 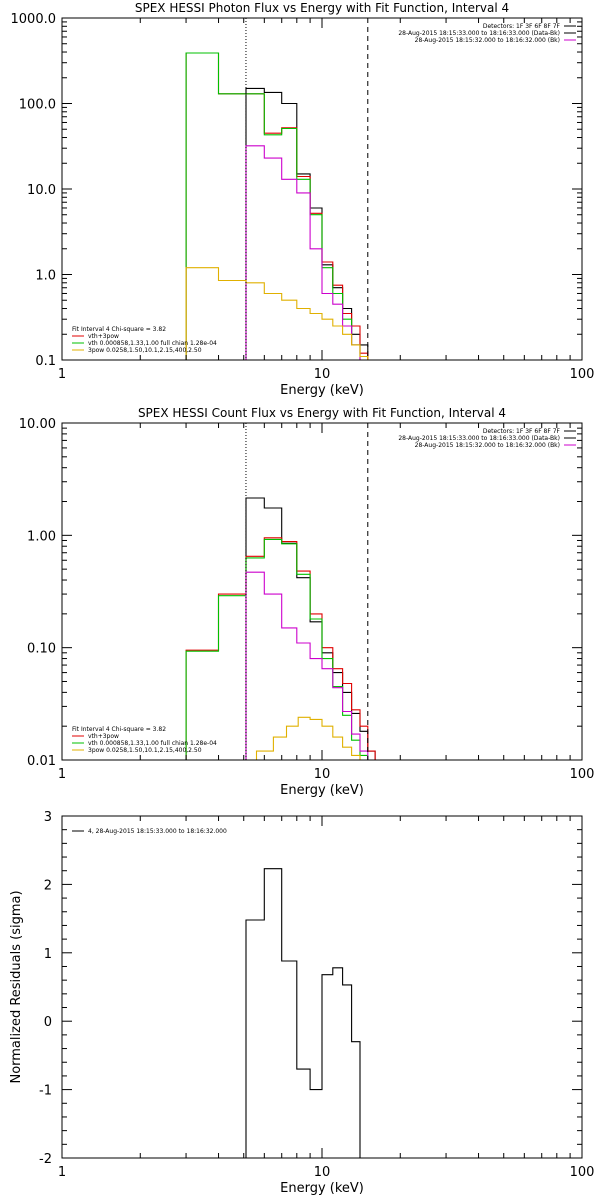 What do you see at coordinates (45, 361) in the screenshot?
I see `y-tick-label: 0.1` at bounding box center [45, 361].